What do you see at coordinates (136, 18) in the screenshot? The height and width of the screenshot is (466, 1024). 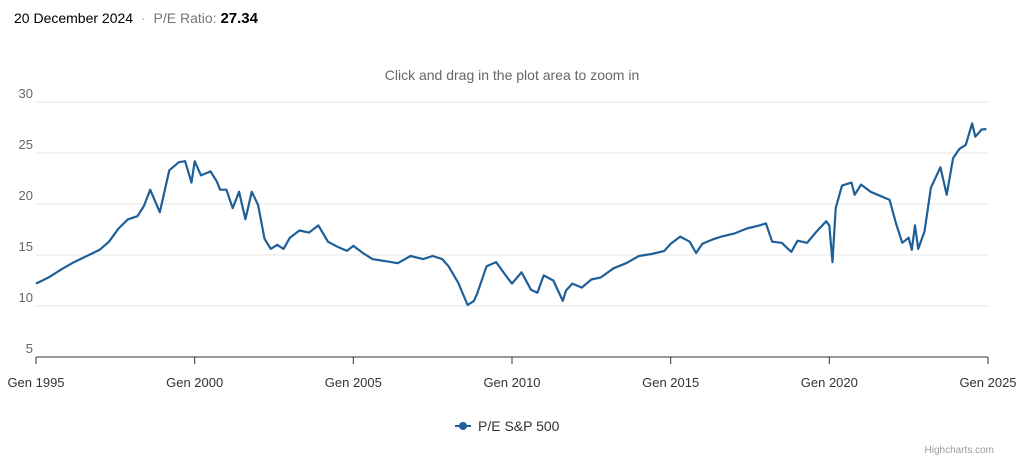 I see `price-header: 20 December 2024 · P/E Ratio: 27.34` at bounding box center [136, 18].